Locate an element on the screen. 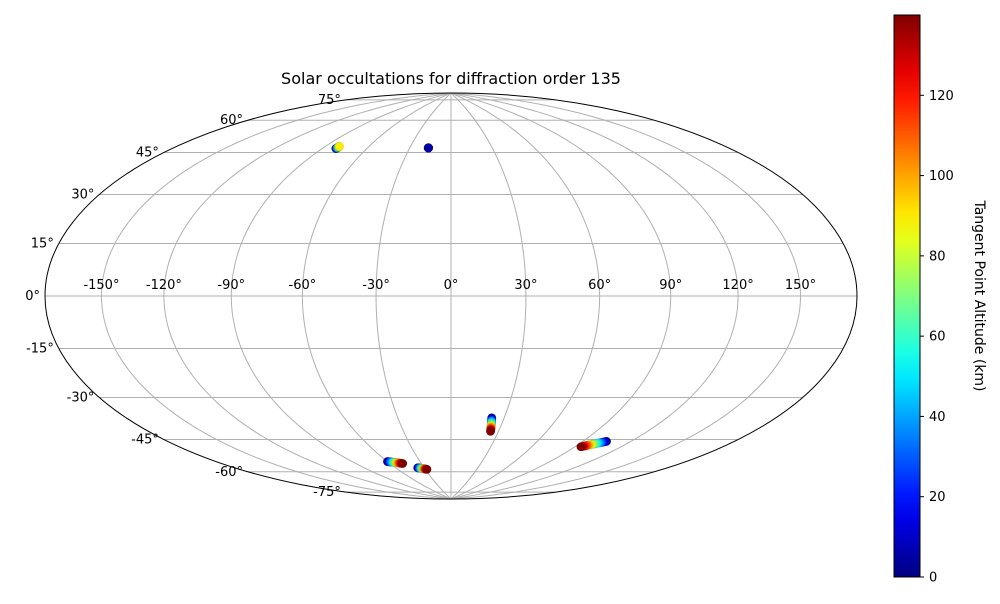  colorbar-tick-label: 100 is located at coordinates (941, 176).